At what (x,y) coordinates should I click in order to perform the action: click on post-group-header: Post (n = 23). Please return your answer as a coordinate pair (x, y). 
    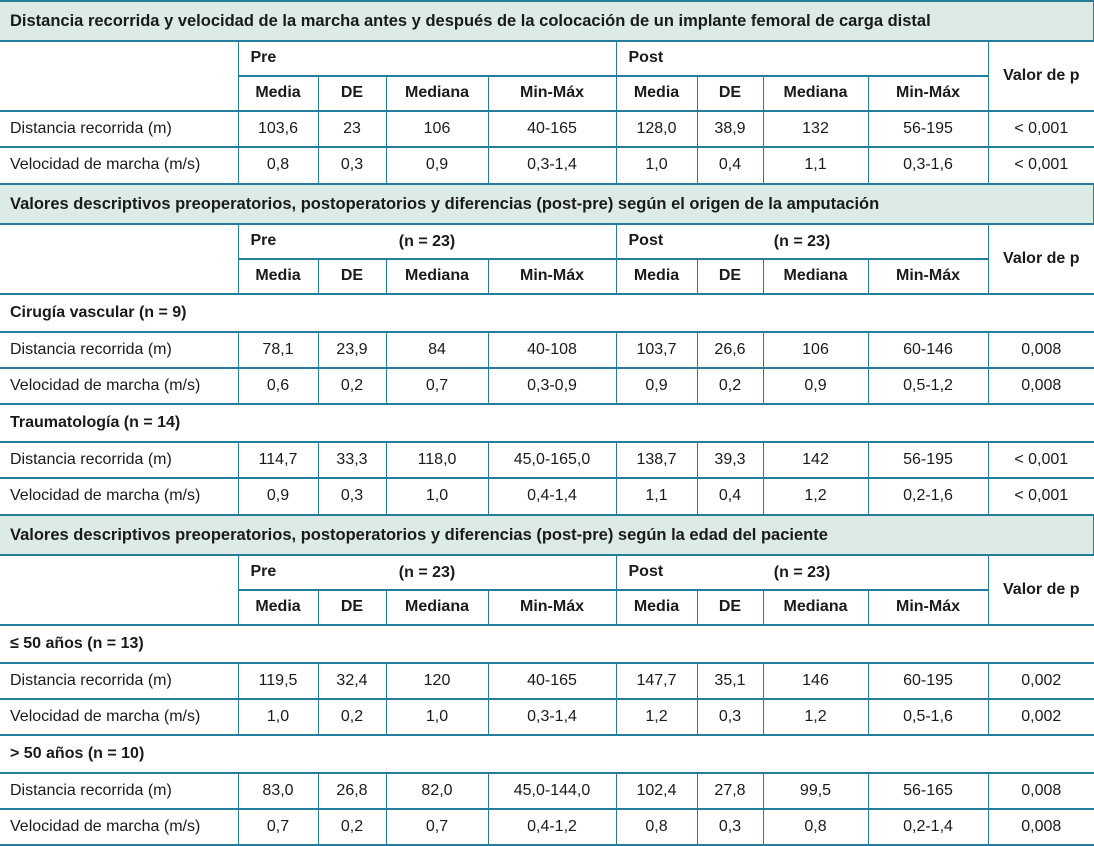
    Looking at the image, I should click on (802, 241).